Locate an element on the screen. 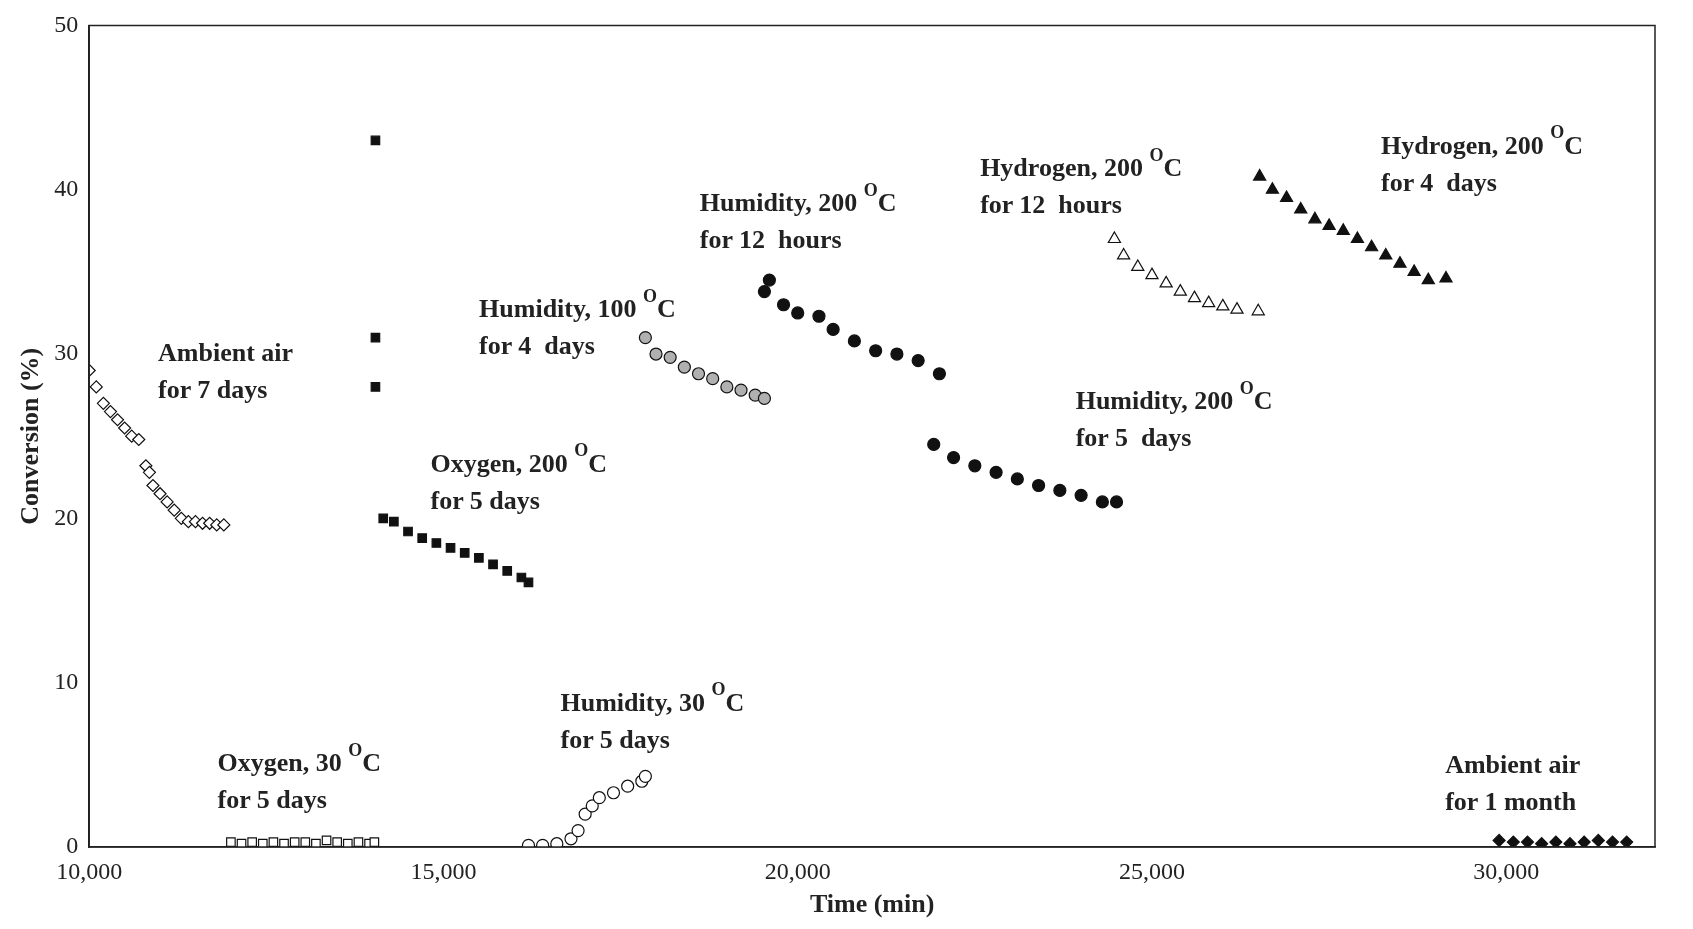  annotation: Ambient air for 1 month is located at coordinates (1513, 783).